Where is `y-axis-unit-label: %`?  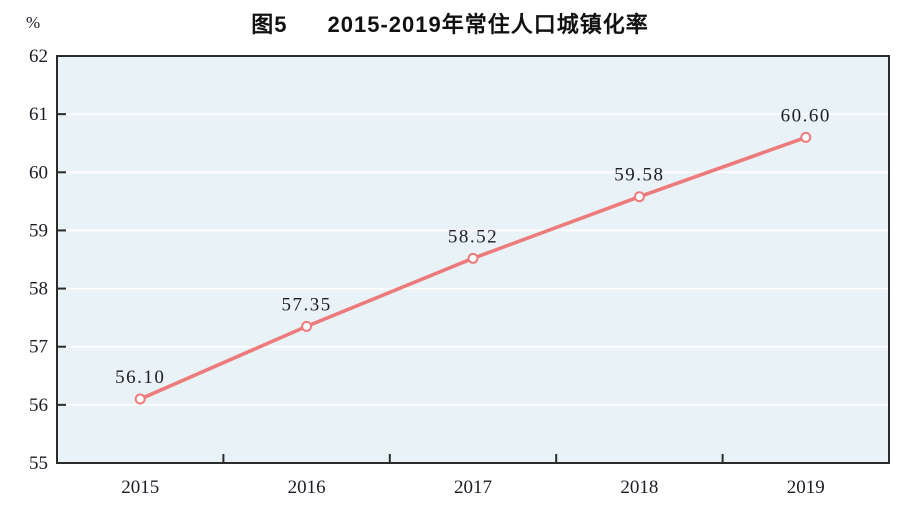 y-axis-unit-label: % is located at coordinates (33, 22).